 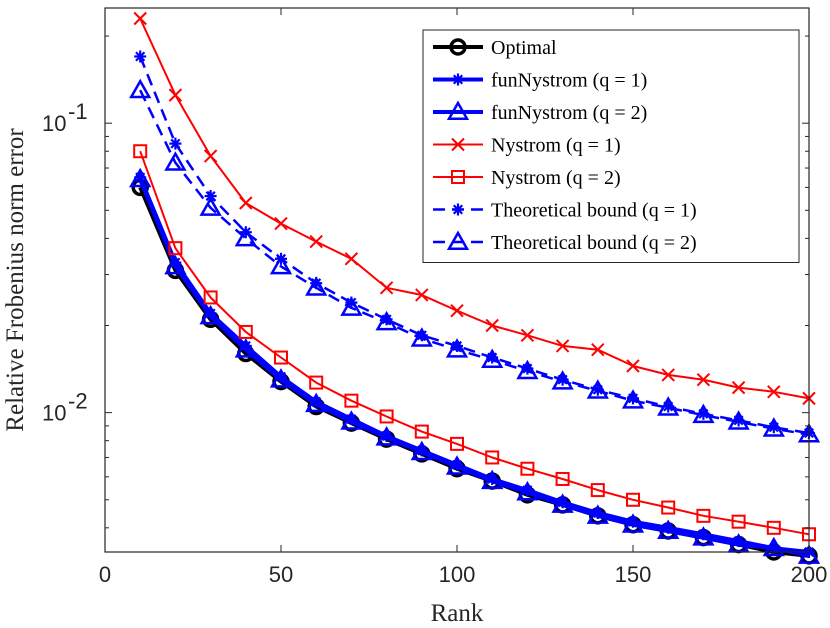 What do you see at coordinates (524, 48) in the screenshot?
I see `legend-label: Optimal` at bounding box center [524, 48].